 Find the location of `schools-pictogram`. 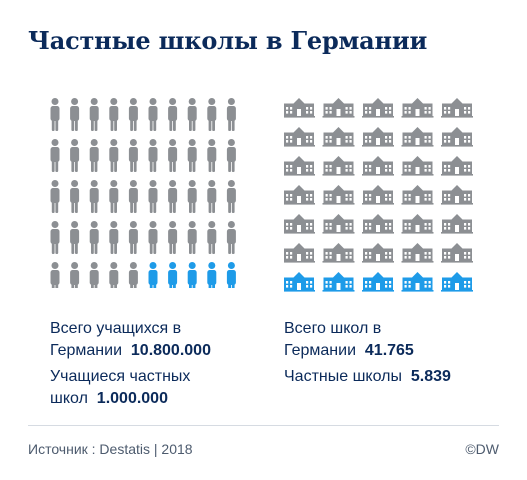

schools-pictogram is located at coordinates (378, 195).